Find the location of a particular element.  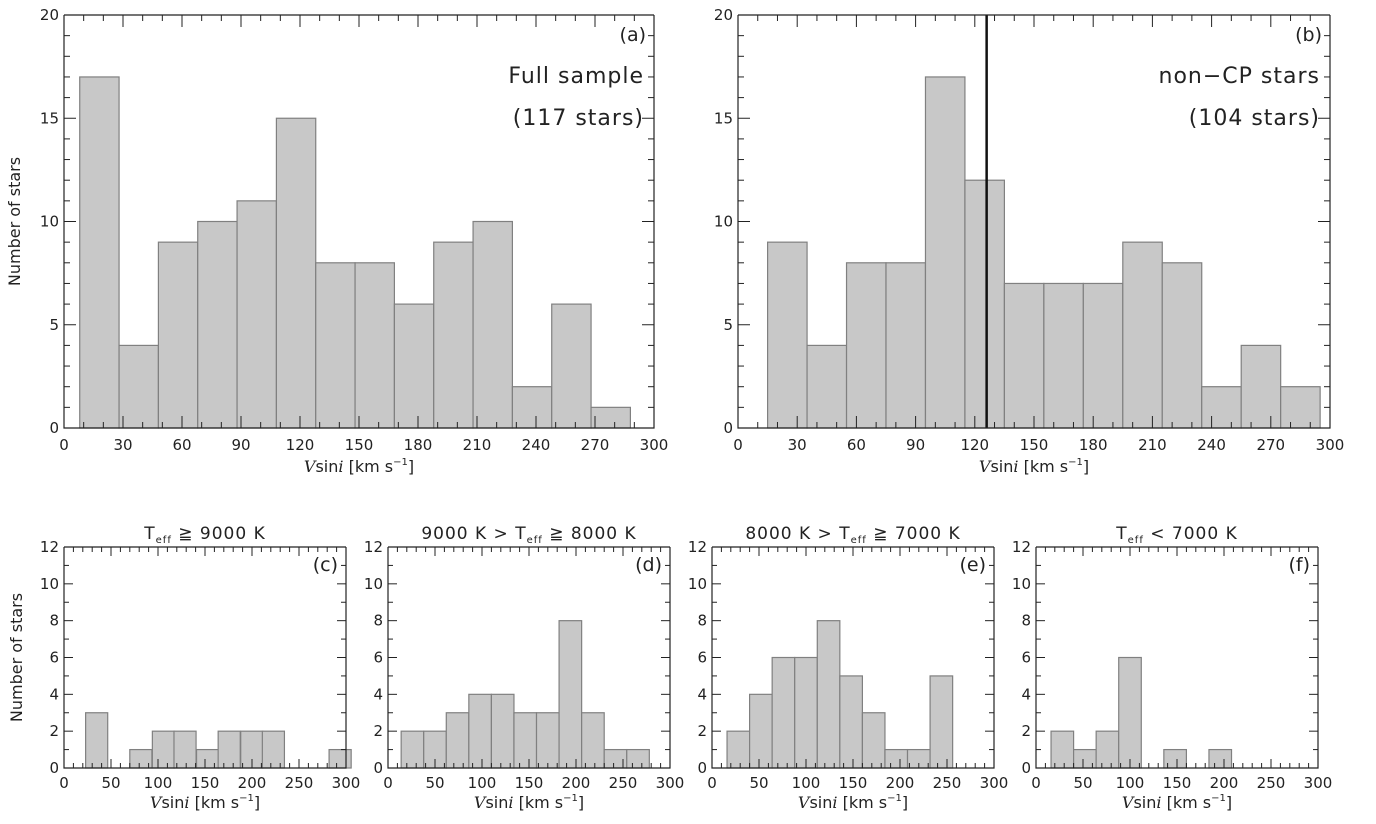

annotation: (104 stars) is located at coordinates (1254, 118).